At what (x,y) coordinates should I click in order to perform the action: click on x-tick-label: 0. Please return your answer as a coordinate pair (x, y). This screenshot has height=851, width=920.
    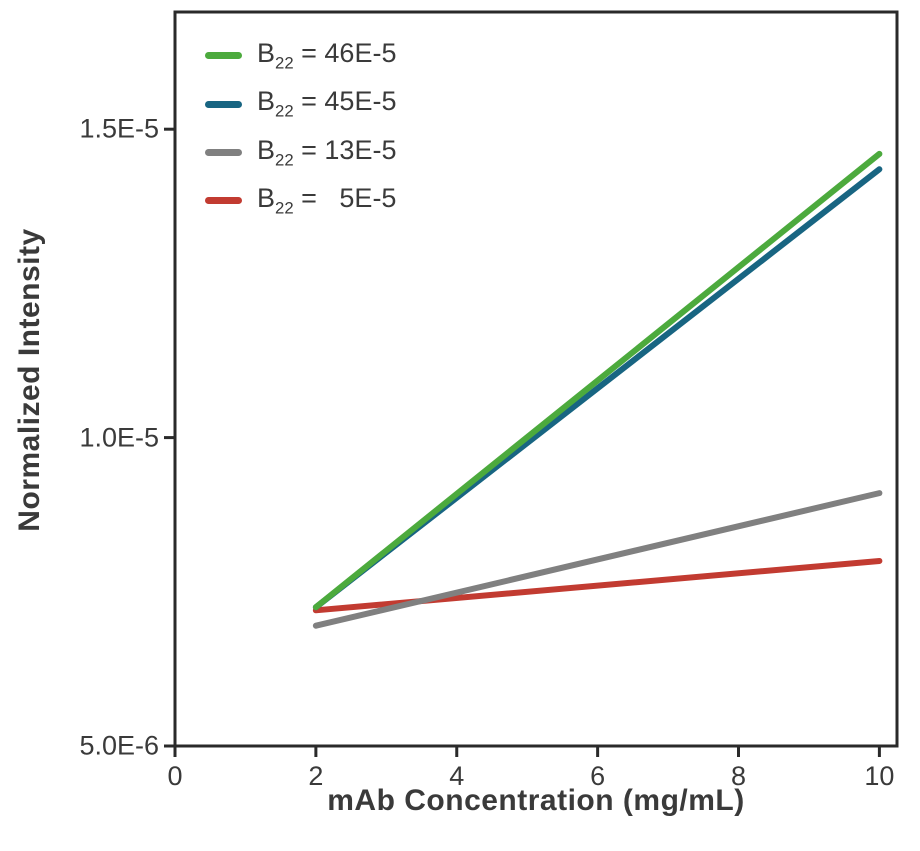
    Looking at the image, I should click on (175, 776).